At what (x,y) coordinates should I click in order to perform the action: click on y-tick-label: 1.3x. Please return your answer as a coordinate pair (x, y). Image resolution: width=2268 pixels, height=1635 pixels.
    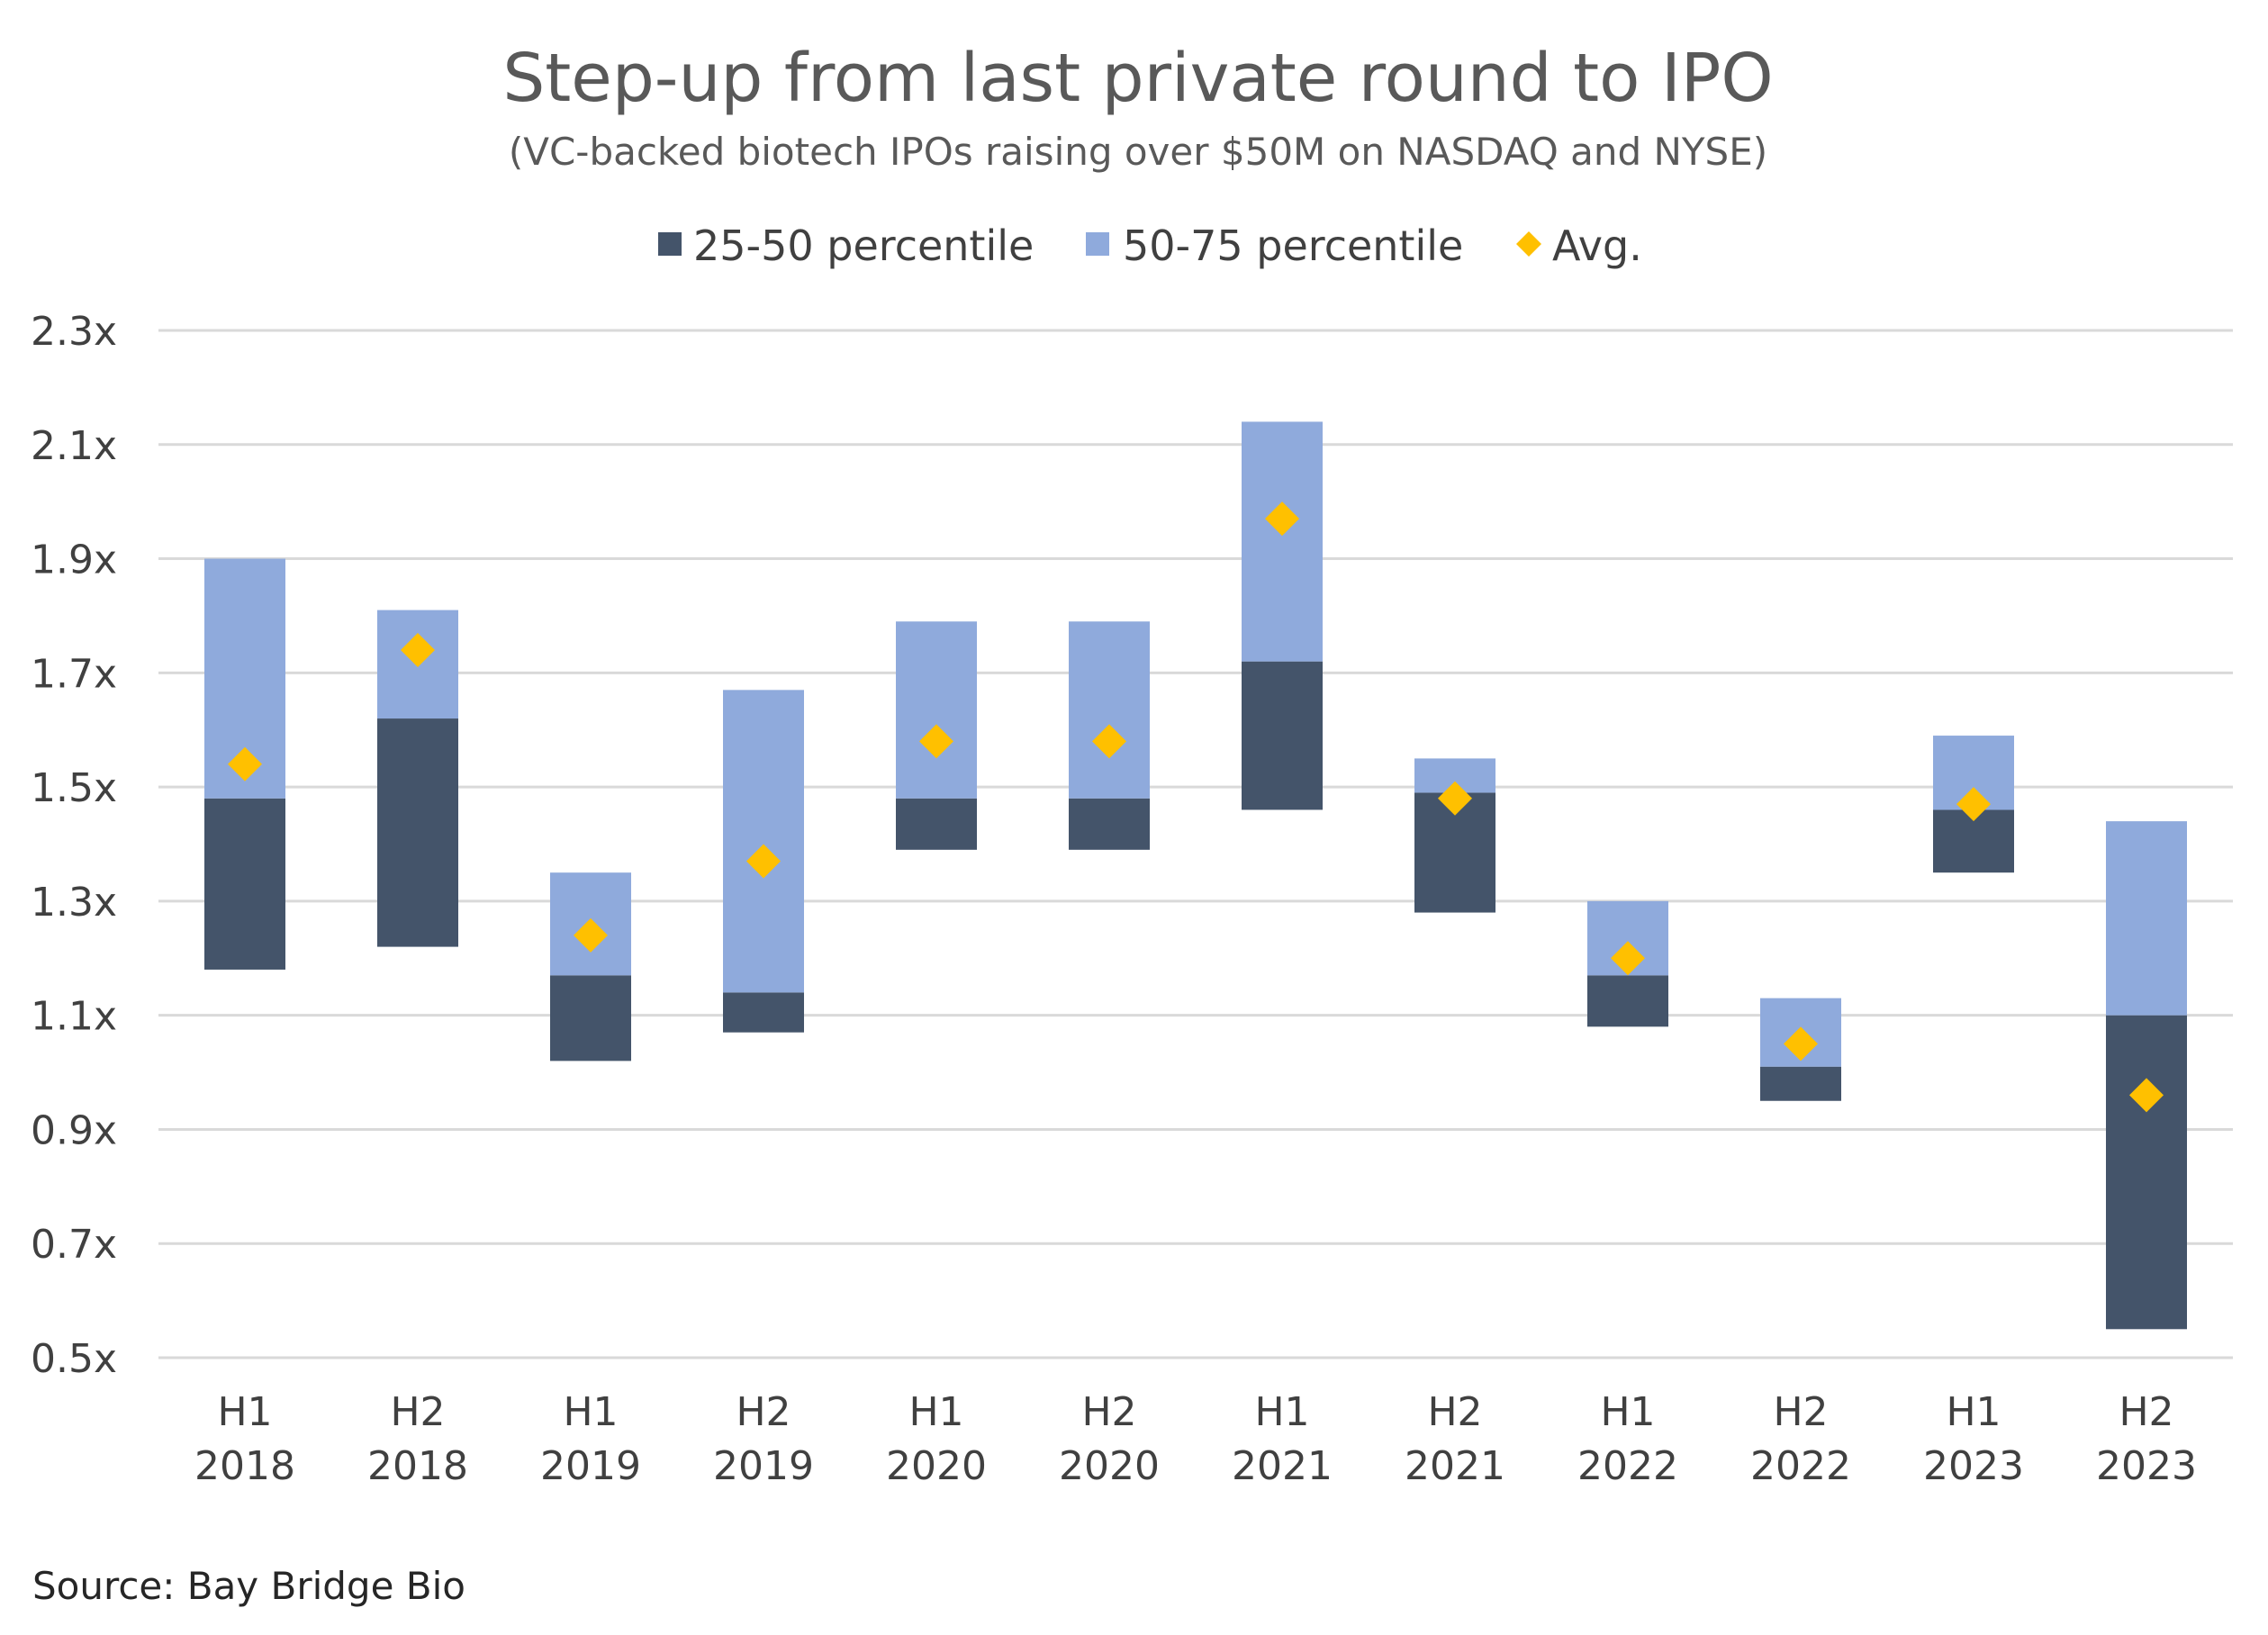
    Looking at the image, I should click on (74, 903).